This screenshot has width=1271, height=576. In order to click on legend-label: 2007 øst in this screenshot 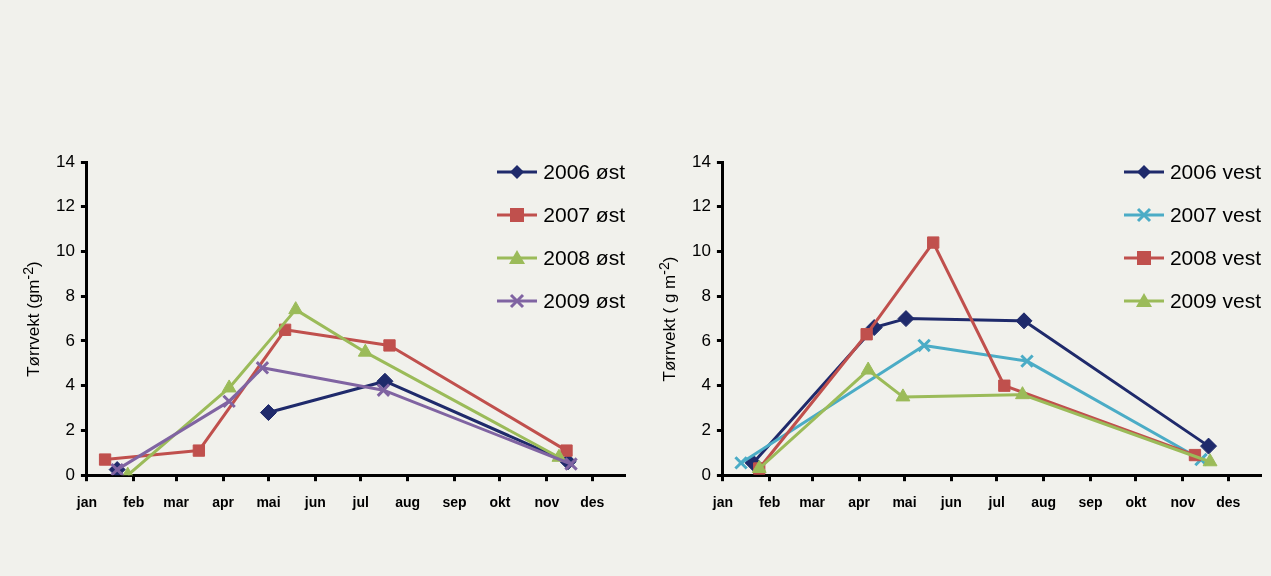, I will do `click(584, 214)`.